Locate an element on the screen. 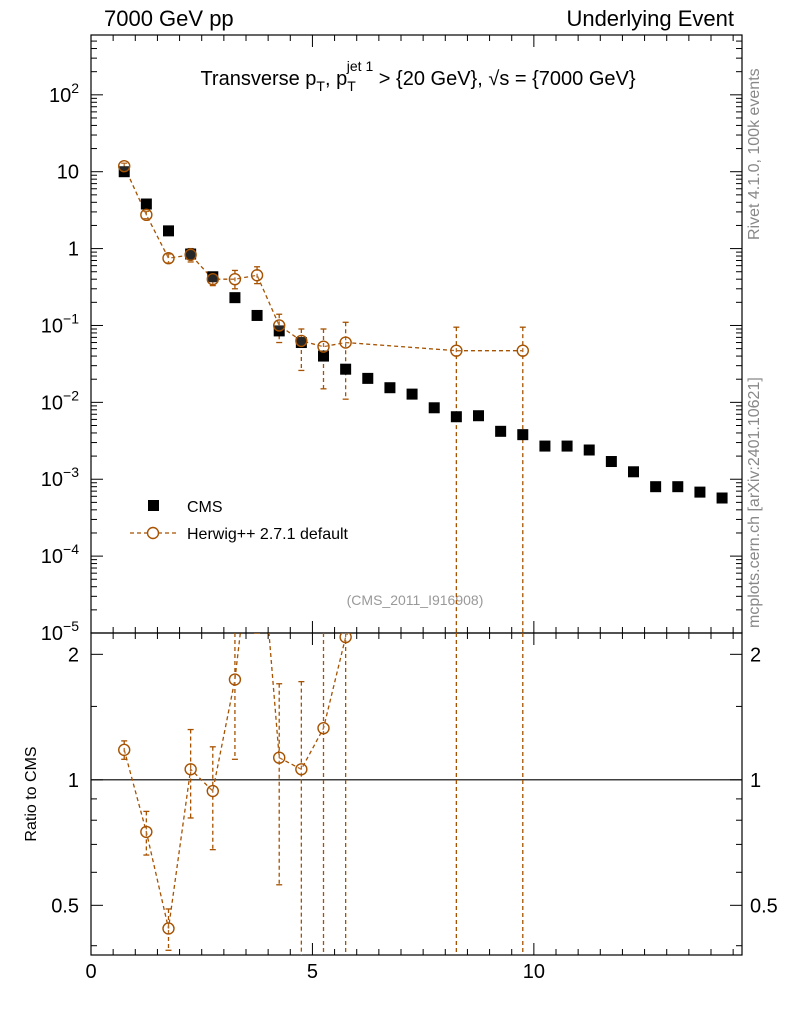 Image resolution: width=786 pixels, height=1024 pixels. y-tick-label: 10⁻³ is located at coordinates (60, 477).